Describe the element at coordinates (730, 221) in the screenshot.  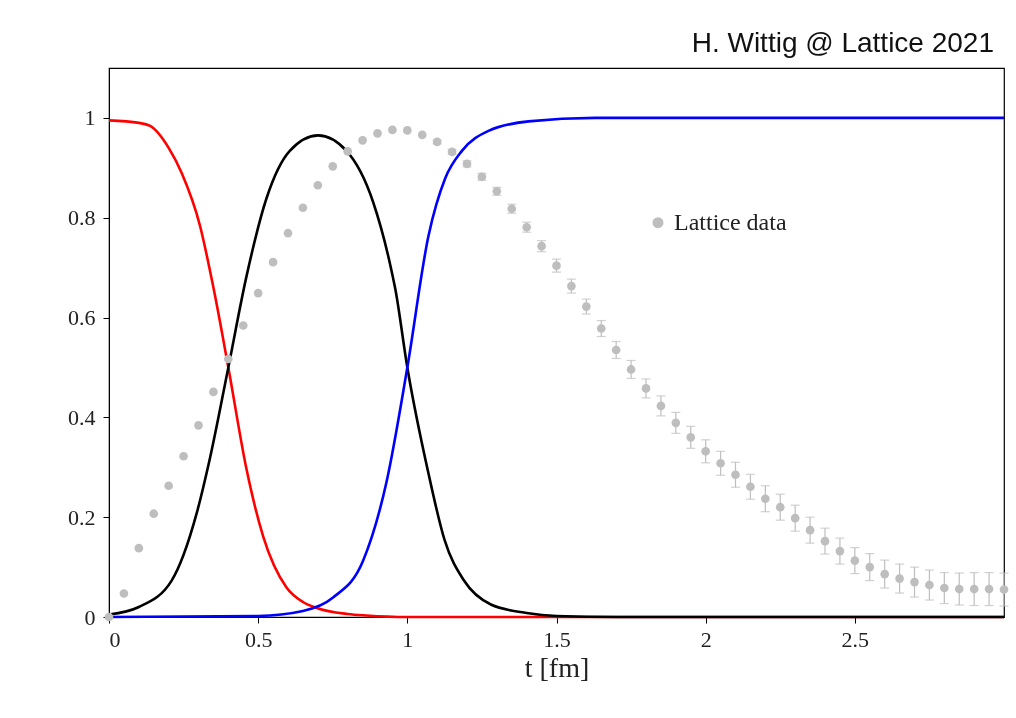
I see `legend-label: Lattice data` at that location.